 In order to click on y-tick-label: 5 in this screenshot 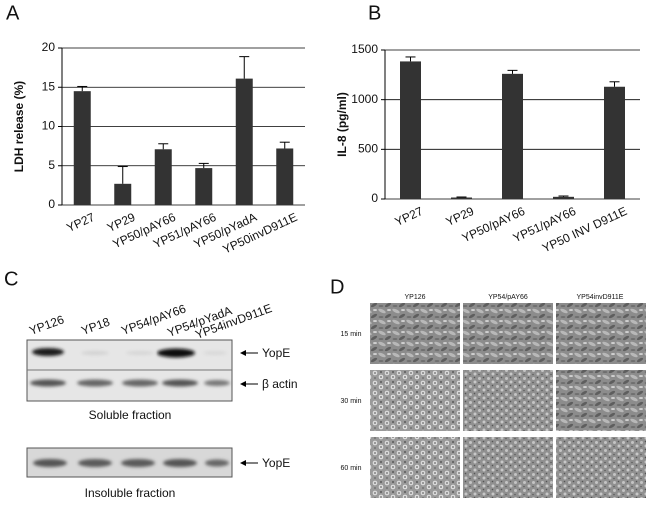, I will do `click(51, 165)`.